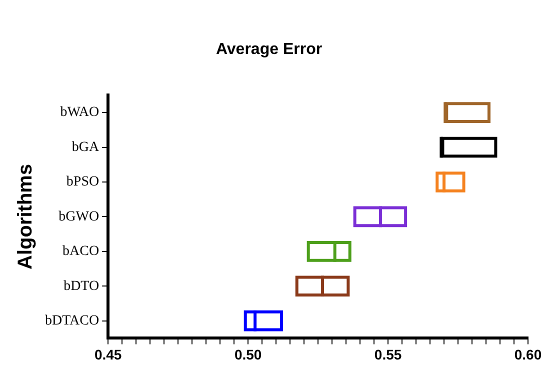 This screenshot has width=550, height=375. I want to click on x-tick-label: 0.45, so click(108, 354).